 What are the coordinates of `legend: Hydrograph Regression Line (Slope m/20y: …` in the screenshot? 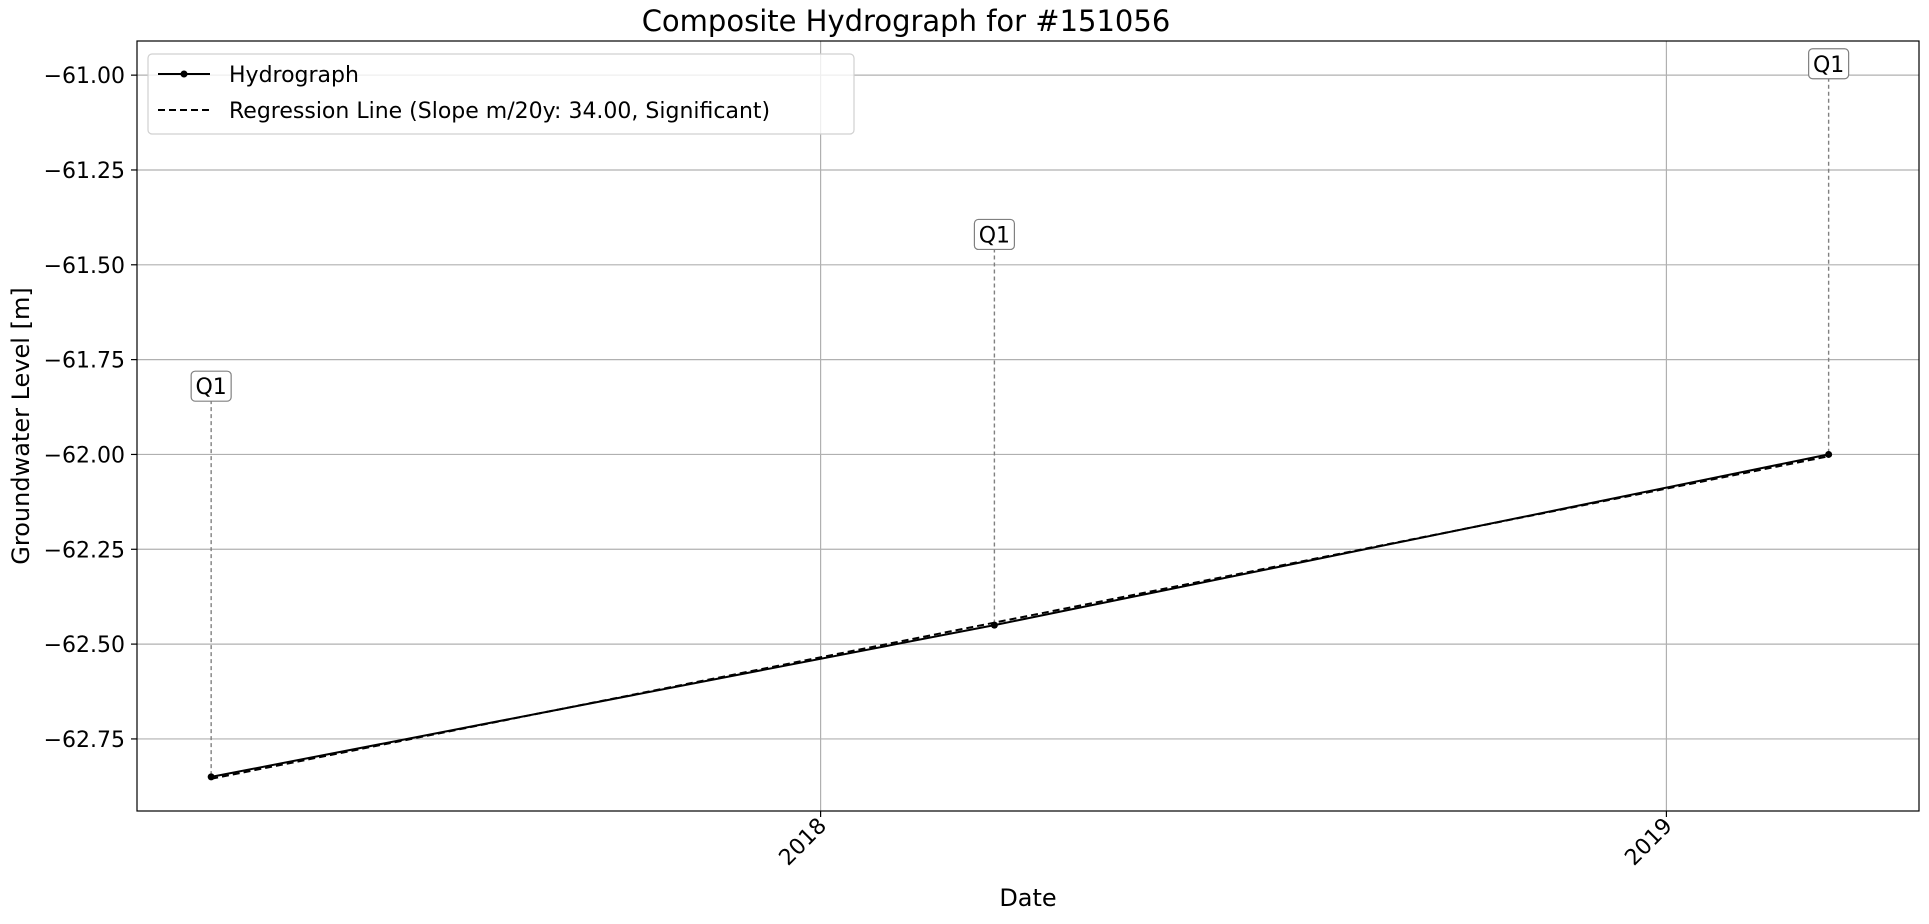 It's located at (501, 94).